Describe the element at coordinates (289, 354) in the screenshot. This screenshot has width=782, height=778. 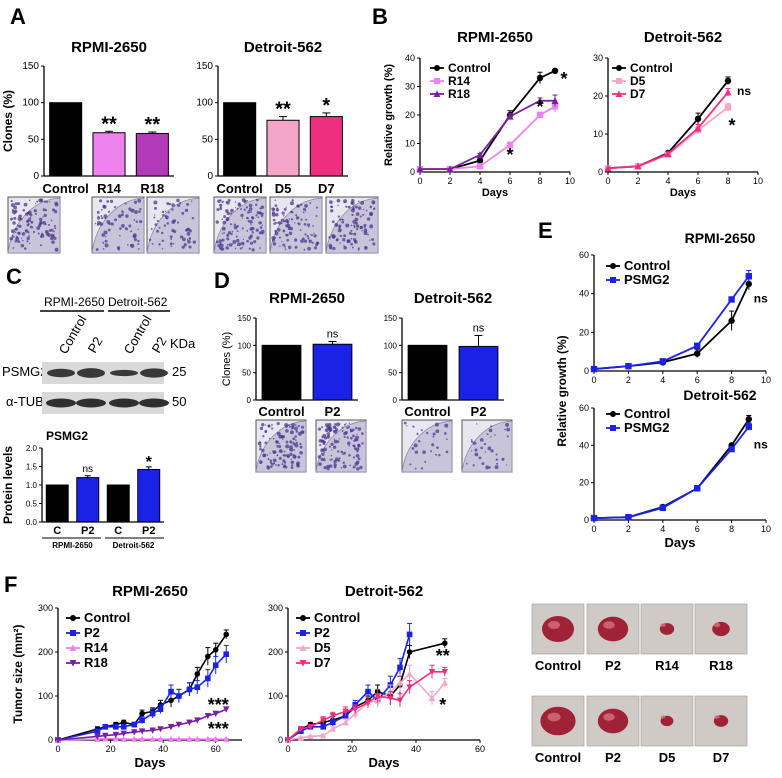
I see `chart-d-rpmi-clones: RPMI-2650 Clones (%) 0 50 100 150 Control ns P2` at that location.